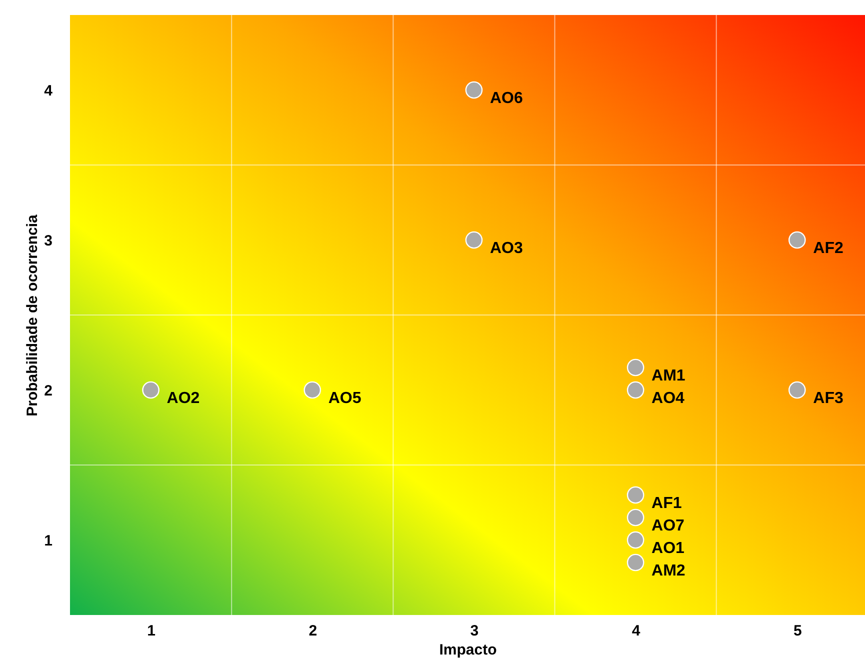 The image size is (865, 664). I want to click on x-tick-label: 1, so click(151, 631).